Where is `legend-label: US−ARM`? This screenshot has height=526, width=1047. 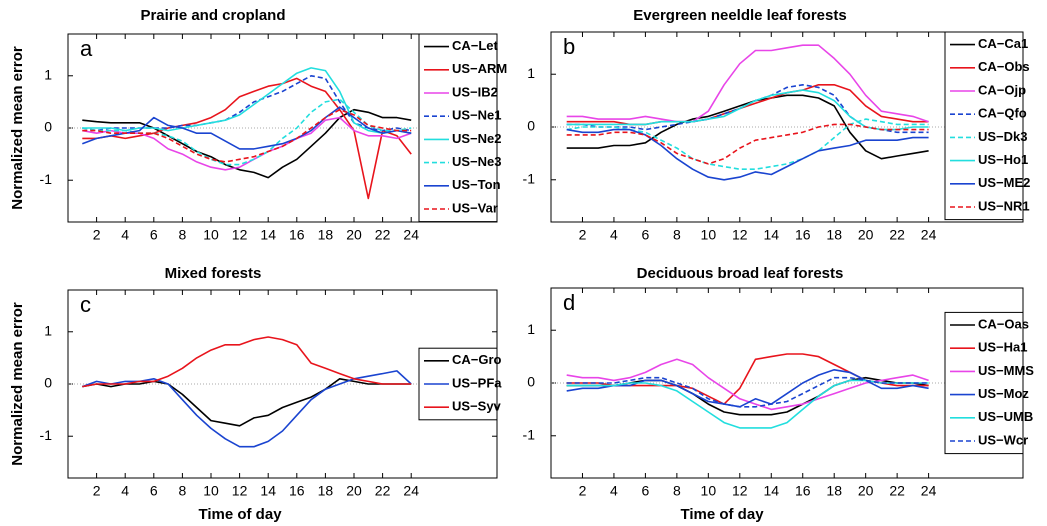
legend-label: US−ARM is located at coordinates (479, 68).